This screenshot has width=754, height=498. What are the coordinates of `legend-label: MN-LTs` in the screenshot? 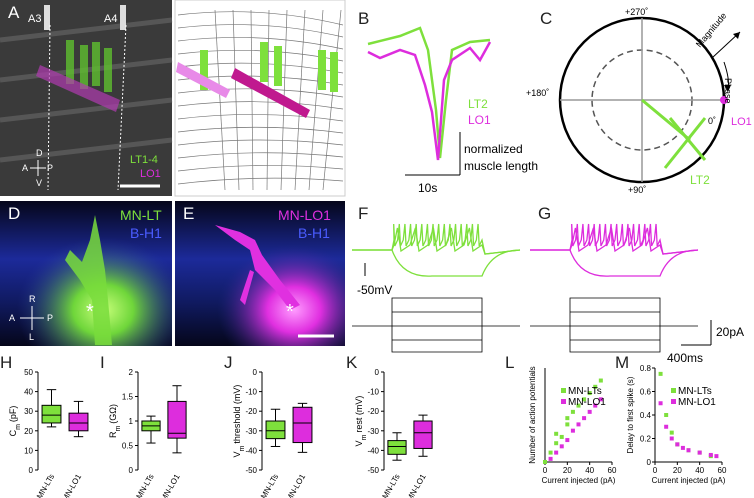 It's located at (695, 391).